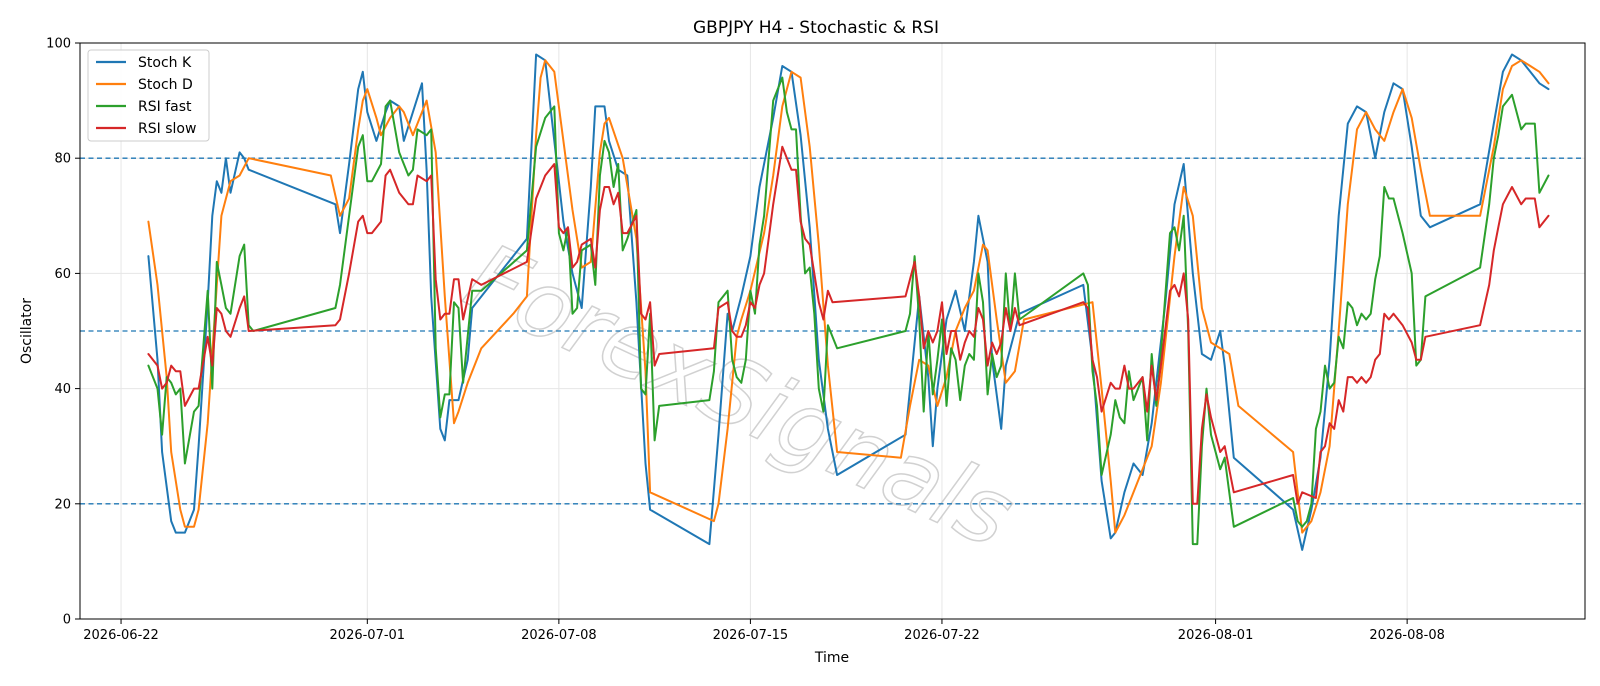  What do you see at coordinates (751, 635) in the screenshot?
I see `x-tick-label: 2026-07-15` at bounding box center [751, 635].